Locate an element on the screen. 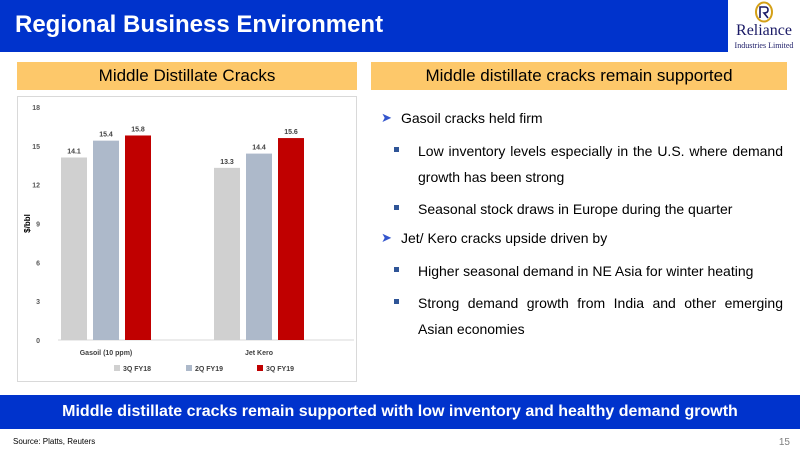  y-tick-label: 9 is located at coordinates (38, 225).